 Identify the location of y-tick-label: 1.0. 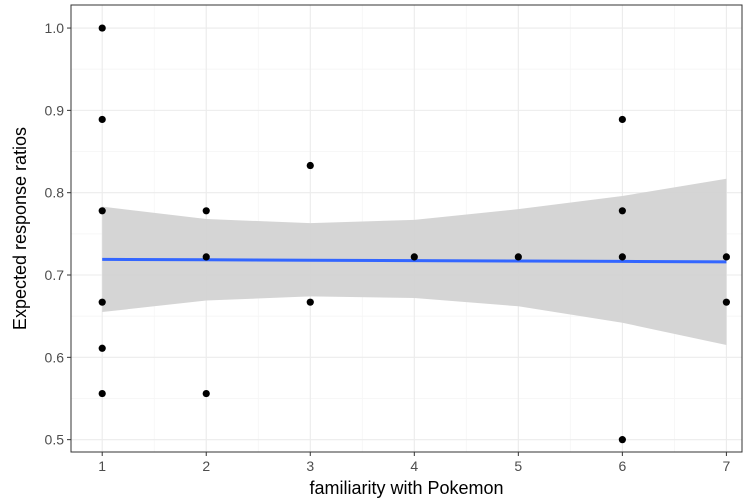
(55, 28).